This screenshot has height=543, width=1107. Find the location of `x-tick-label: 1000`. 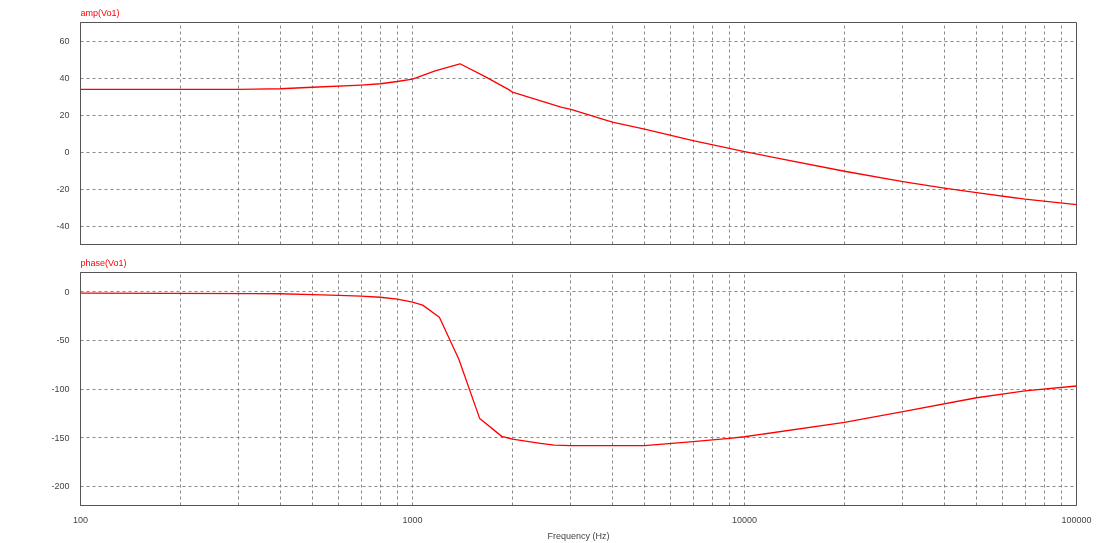

x-tick-label: 1000 is located at coordinates (412, 519).